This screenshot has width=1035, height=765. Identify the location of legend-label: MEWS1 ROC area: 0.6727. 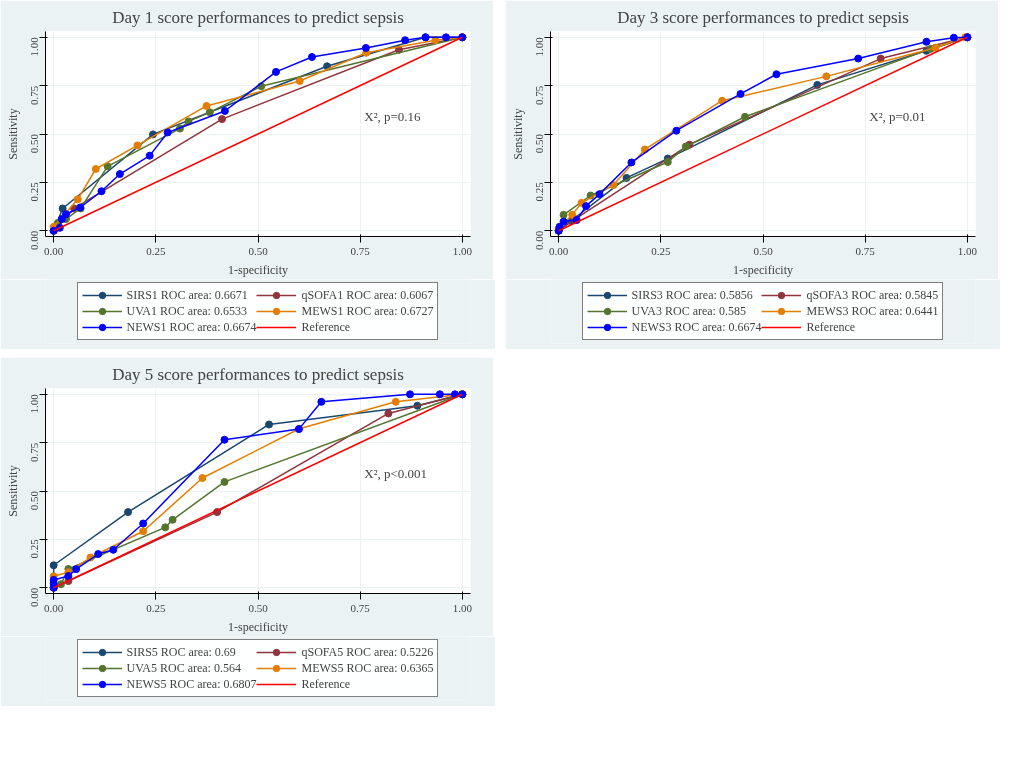
(367, 311).